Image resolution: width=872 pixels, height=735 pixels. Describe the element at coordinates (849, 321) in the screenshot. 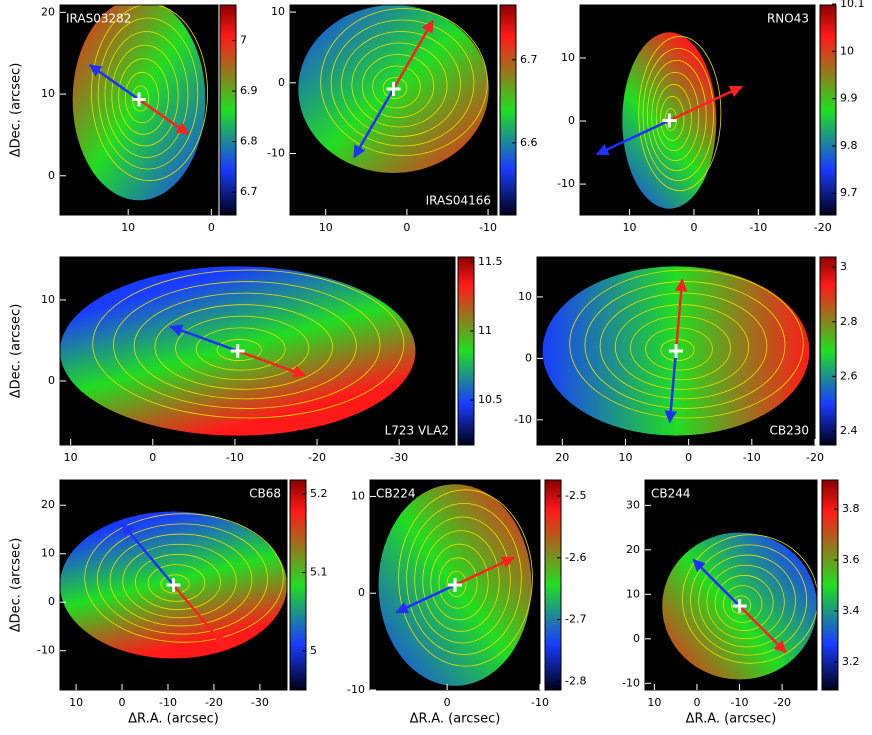

I see `colorbar-tick-label: 2.8` at that location.